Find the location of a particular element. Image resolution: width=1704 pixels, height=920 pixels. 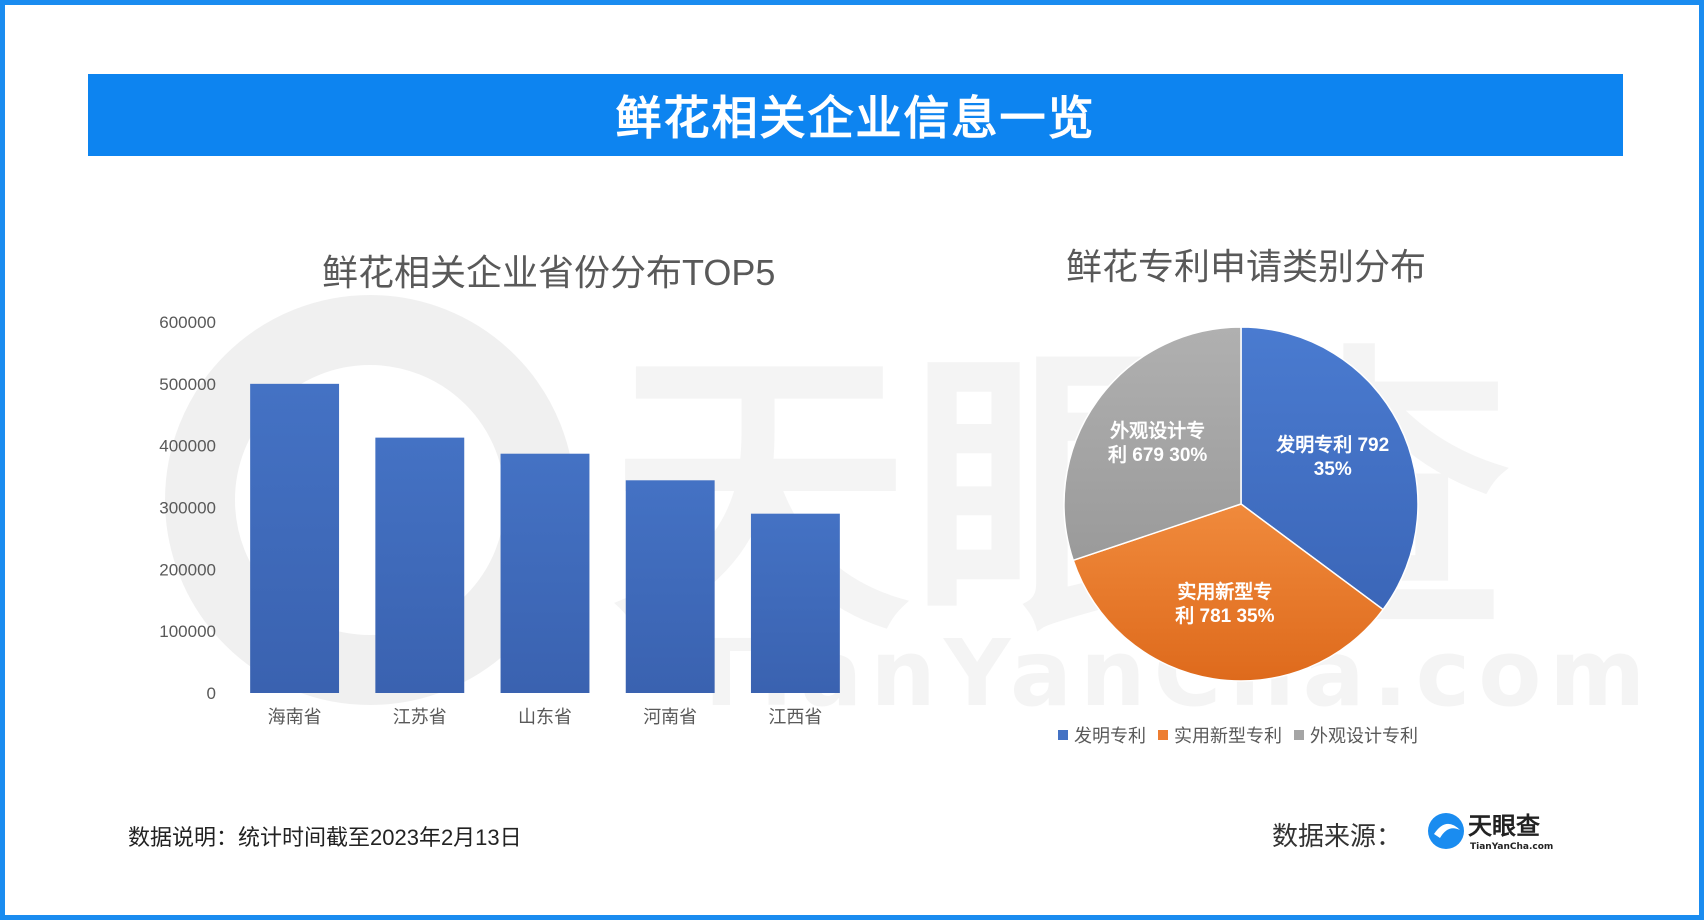

pie-data-label: 实用新型专 利 781 35% is located at coordinates (1225, 605).